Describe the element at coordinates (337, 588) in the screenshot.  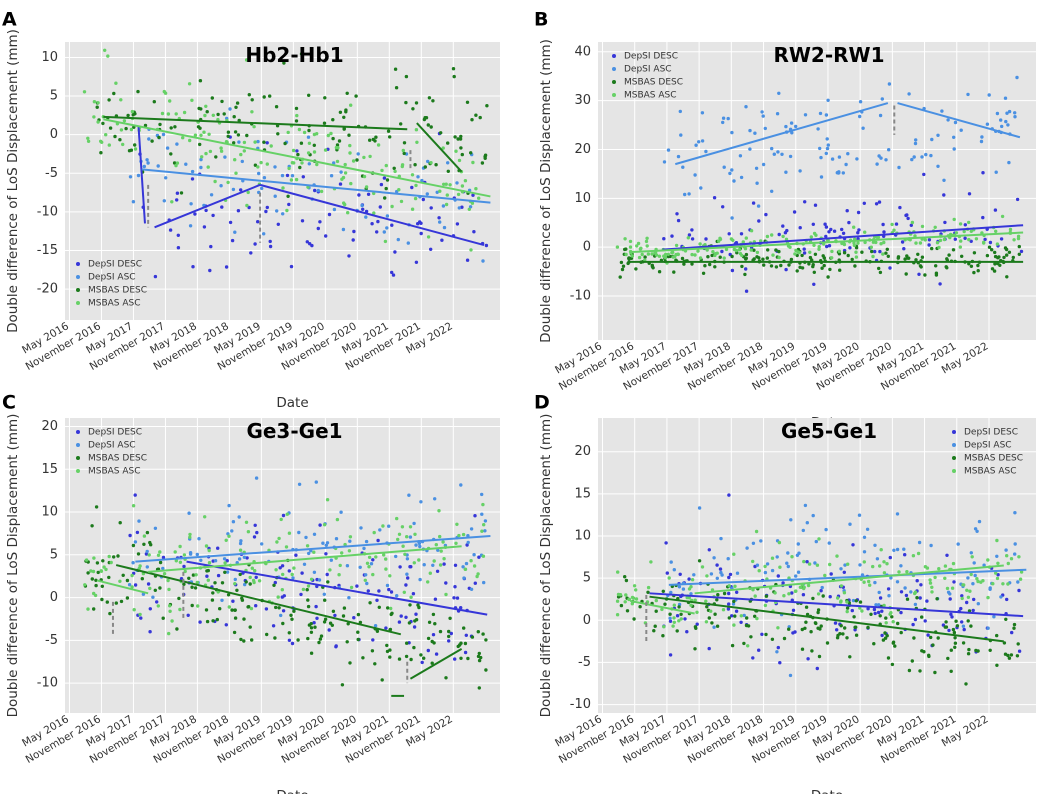
I see `trend-line` at that location.